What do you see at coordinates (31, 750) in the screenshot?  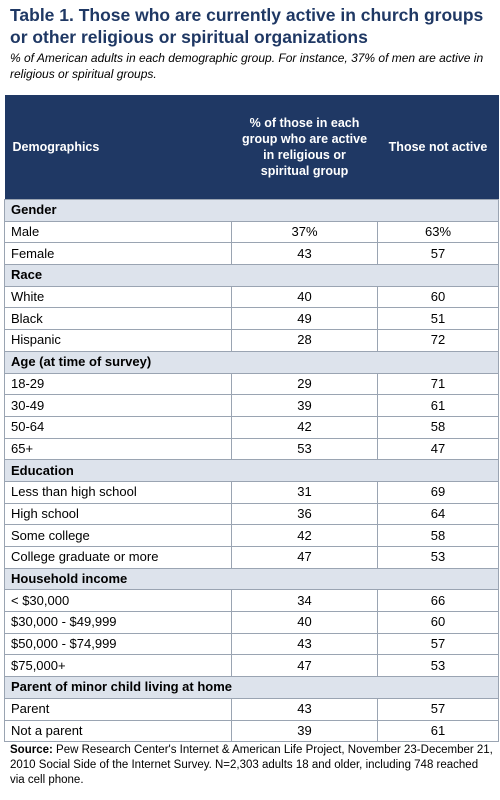 I see `source-label: Source:` at bounding box center [31, 750].